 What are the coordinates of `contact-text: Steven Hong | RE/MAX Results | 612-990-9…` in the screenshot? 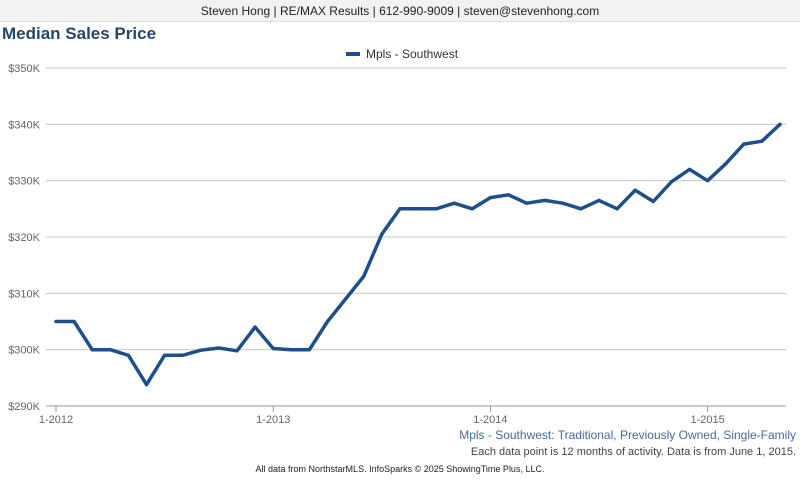 It's located at (400, 10).